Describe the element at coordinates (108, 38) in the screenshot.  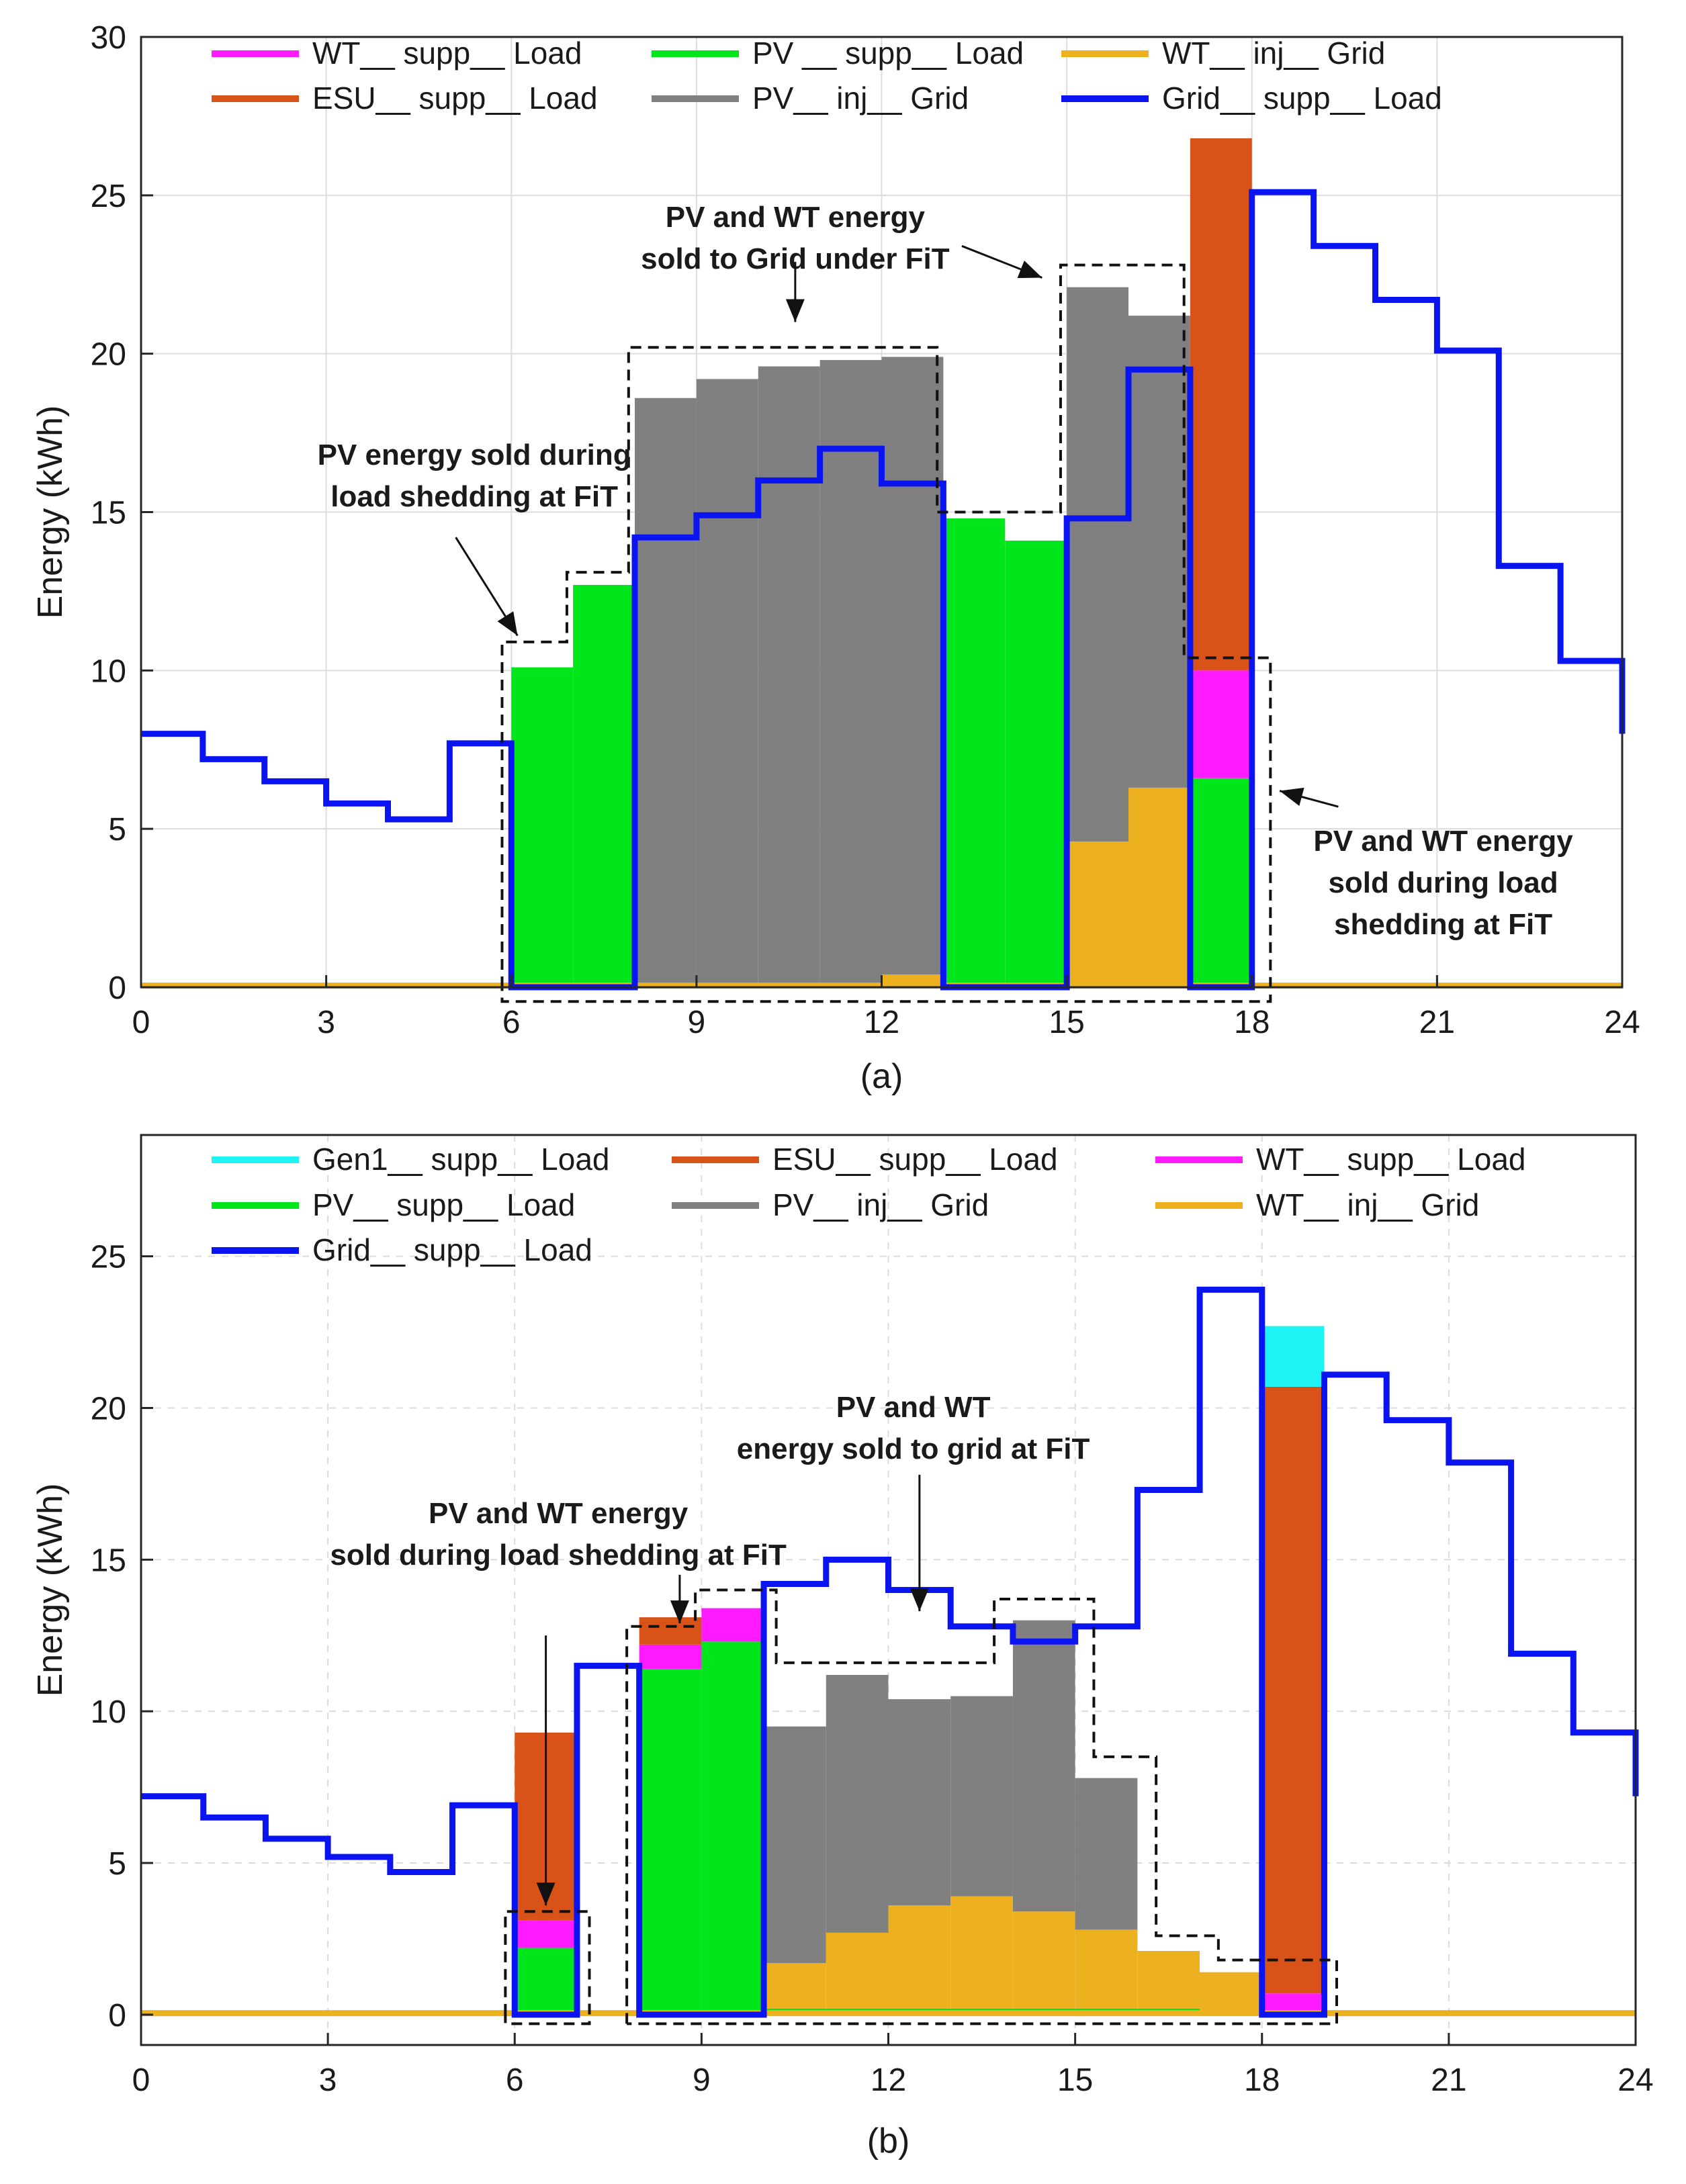
I see `panel-a-ytick-label: 30` at that location.